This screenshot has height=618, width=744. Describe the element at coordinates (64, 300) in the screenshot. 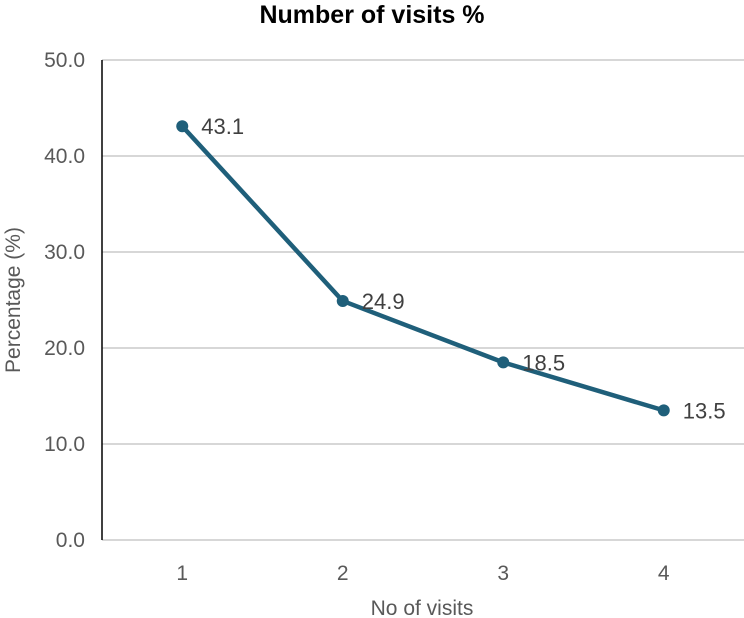

I see `y-tick-labels: 0.0 10.0 20.0 30.0 40.0 50.0` at that location.